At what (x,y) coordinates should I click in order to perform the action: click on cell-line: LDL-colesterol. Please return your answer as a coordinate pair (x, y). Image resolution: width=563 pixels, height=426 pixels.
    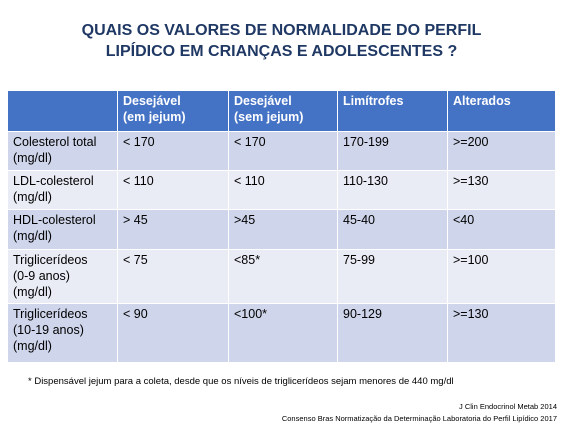
    Looking at the image, I should click on (53, 181).